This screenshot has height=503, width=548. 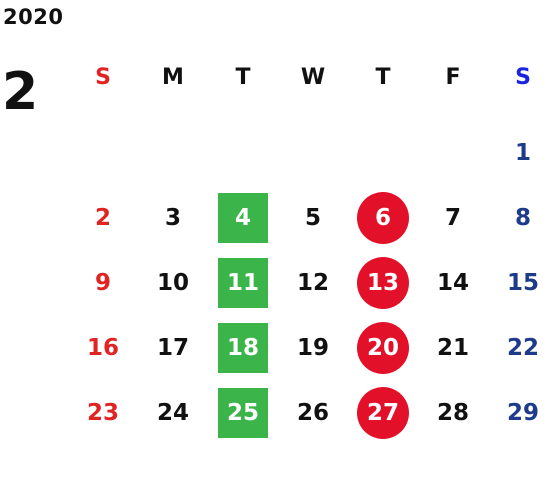 I want to click on weekday-sunday: S, so click(x=103, y=77).